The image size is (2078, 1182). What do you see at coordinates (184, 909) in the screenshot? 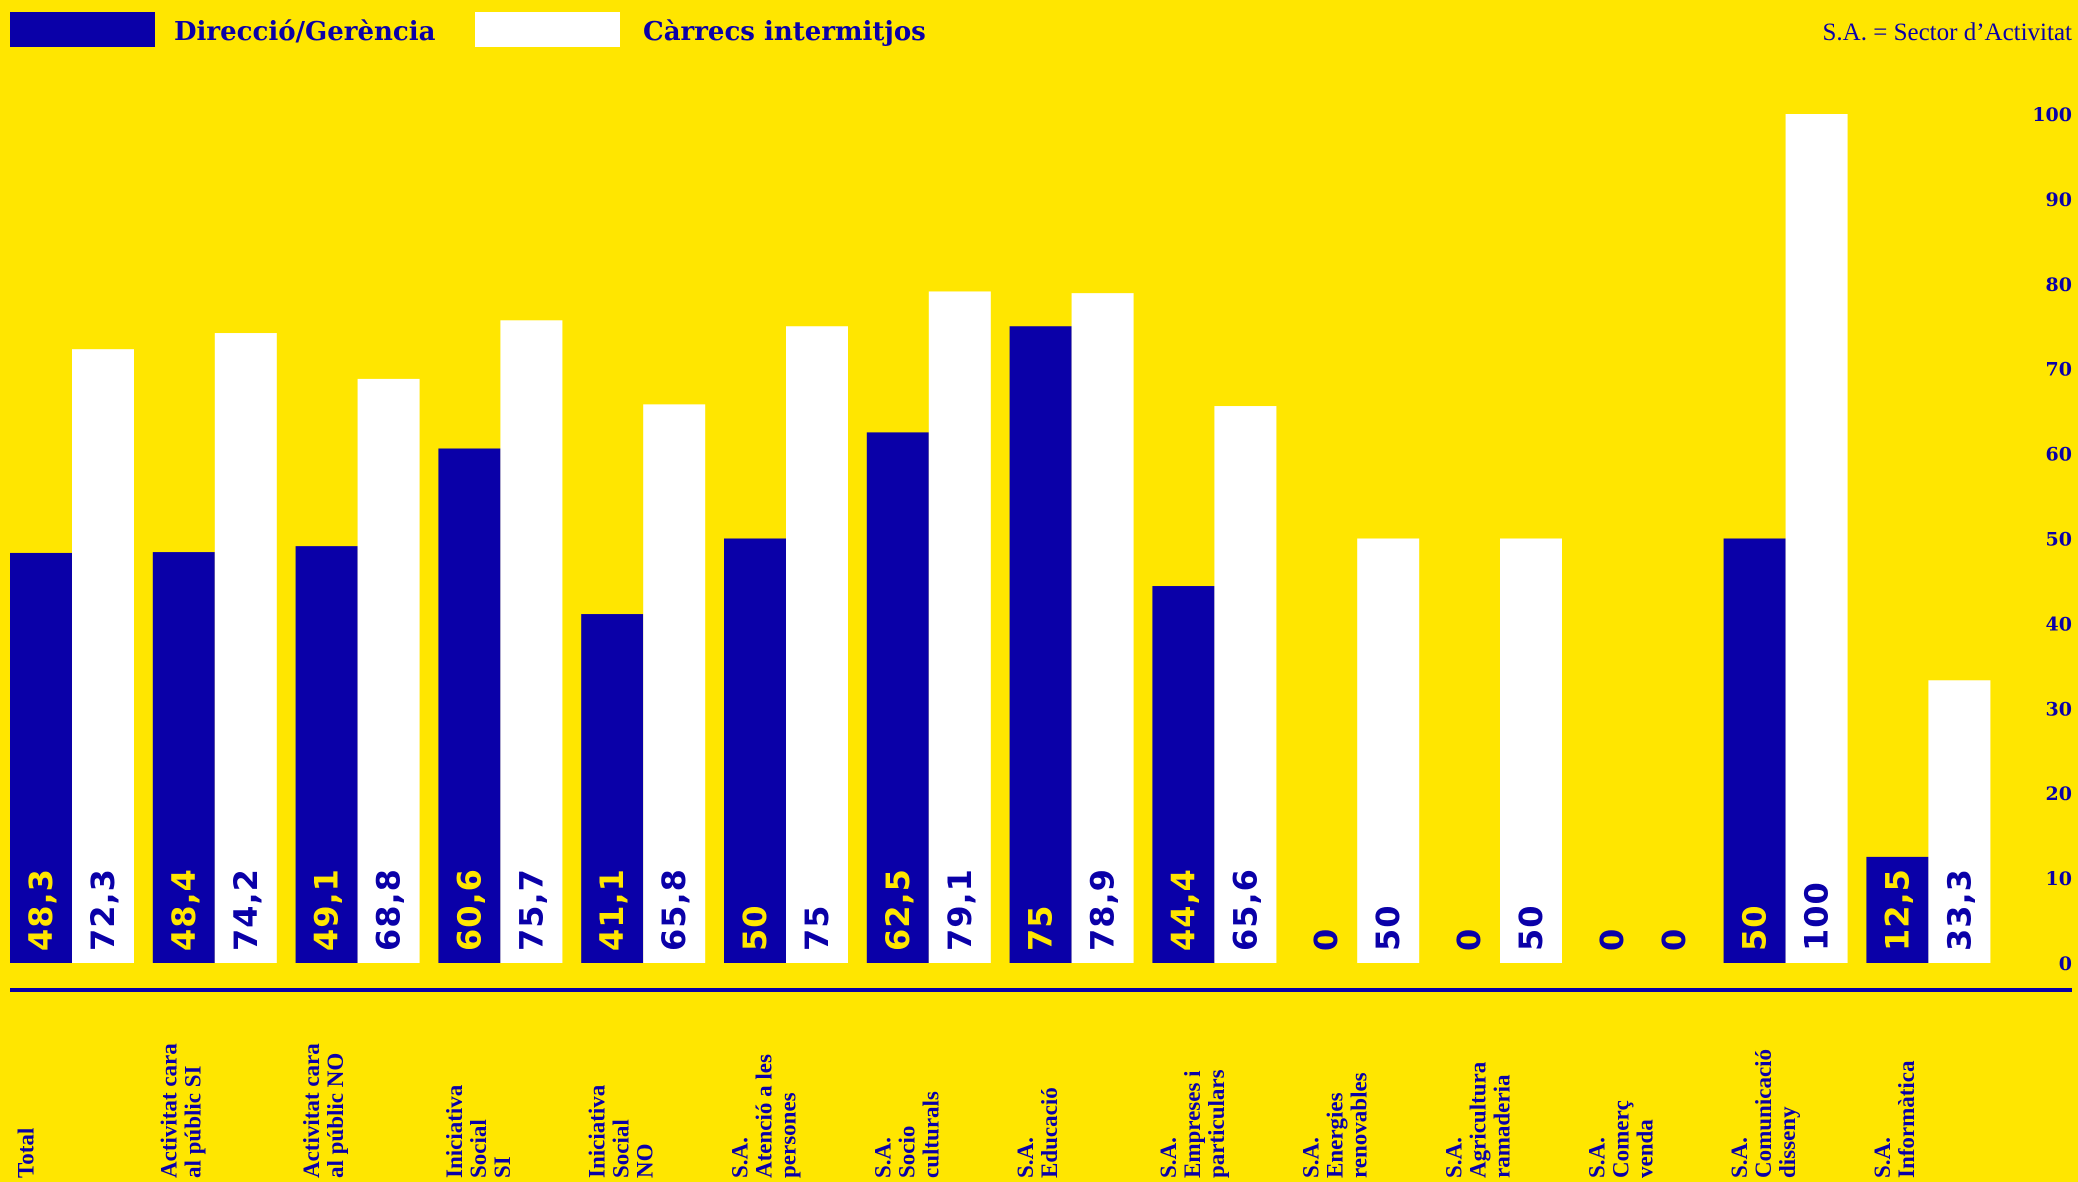
I see `value-label-direccio: 48,4` at bounding box center [184, 909].